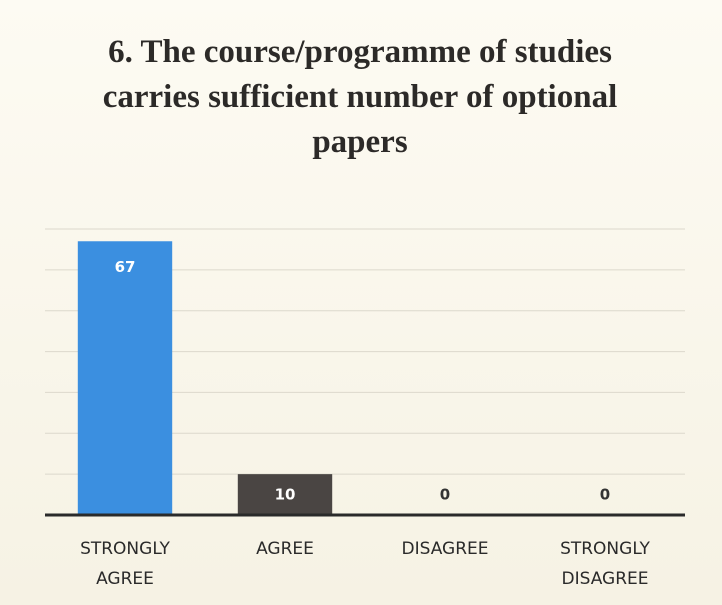 This screenshot has height=605, width=722. What do you see at coordinates (445, 549) in the screenshot?
I see `x-tick-label: DISAGREE` at bounding box center [445, 549].